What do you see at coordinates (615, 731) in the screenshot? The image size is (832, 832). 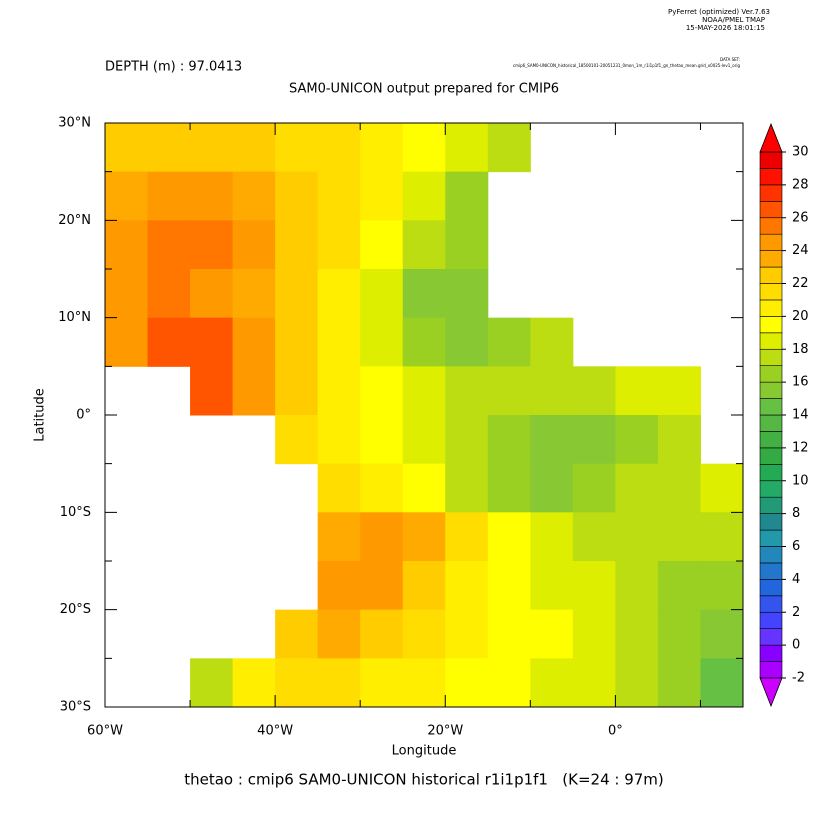 I see `x-tick-label: 0°` at bounding box center [615, 731].